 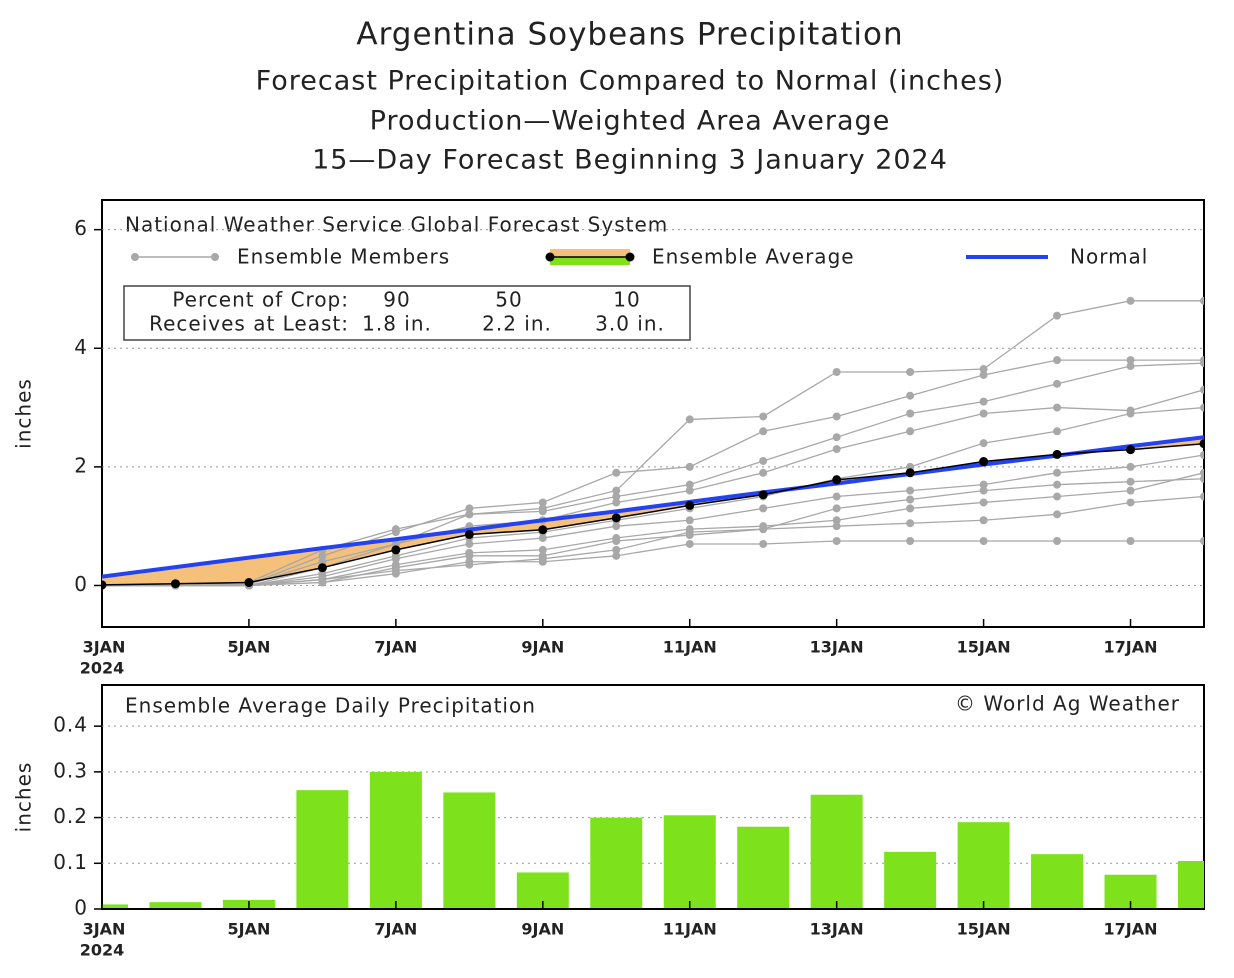 What do you see at coordinates (984, 929) in the screenshot?
I see `x-tick-label: 15JAN` at bounding box center [984, 929].